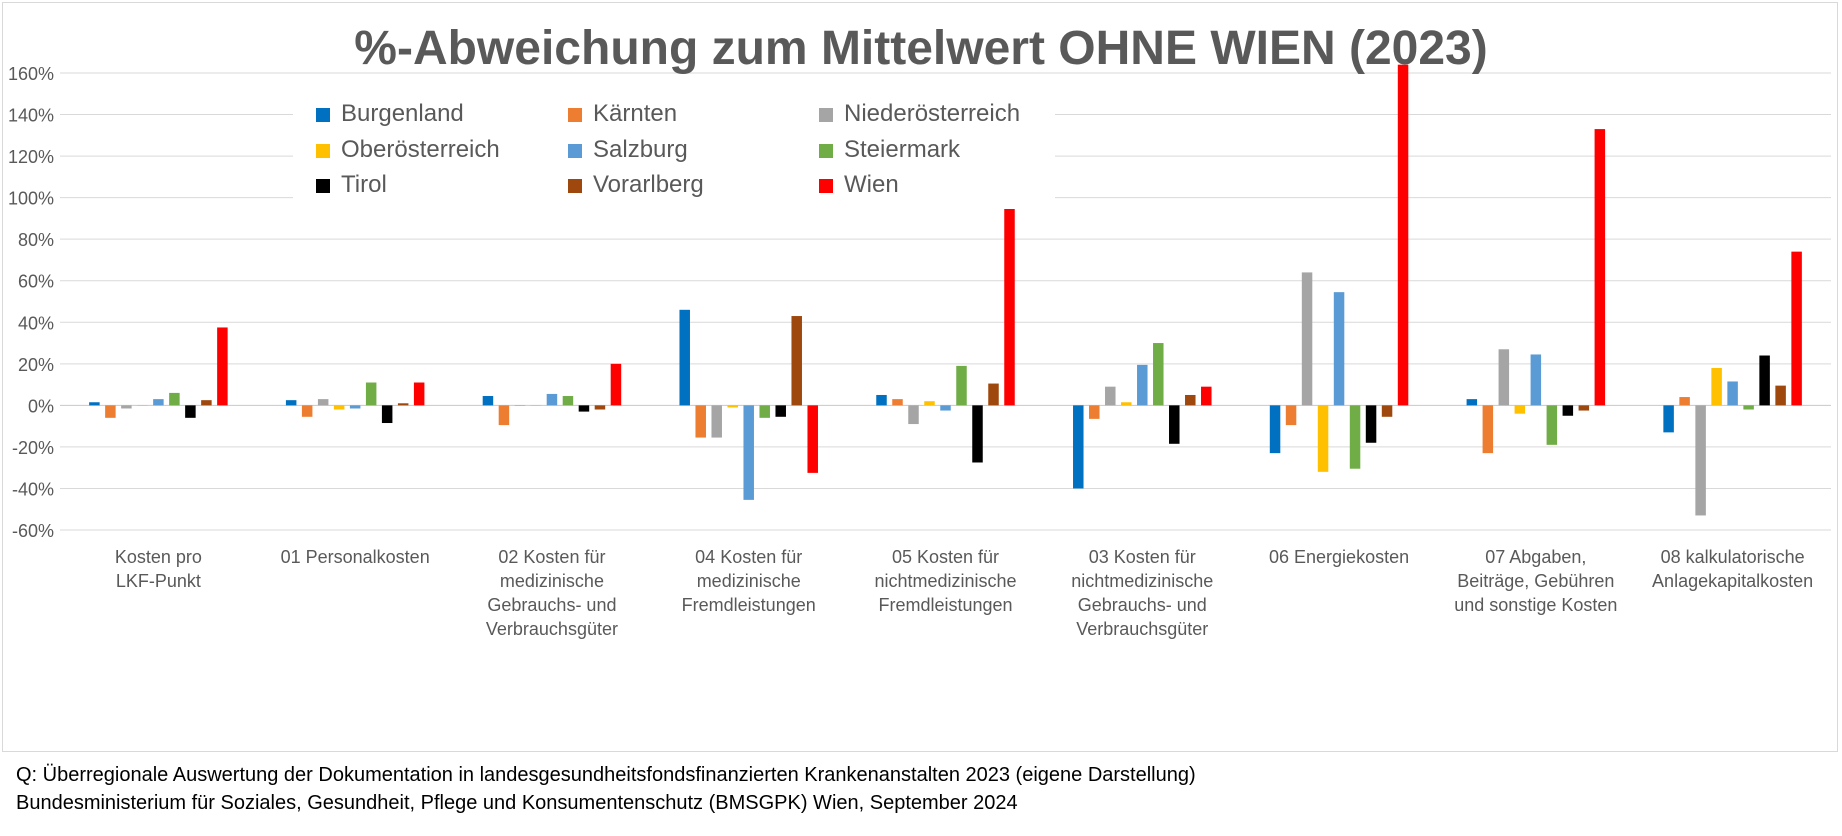 The image size is (1842, 836). I want to click on x-category-label: 07 Abgaben,, so click(1535, 557).